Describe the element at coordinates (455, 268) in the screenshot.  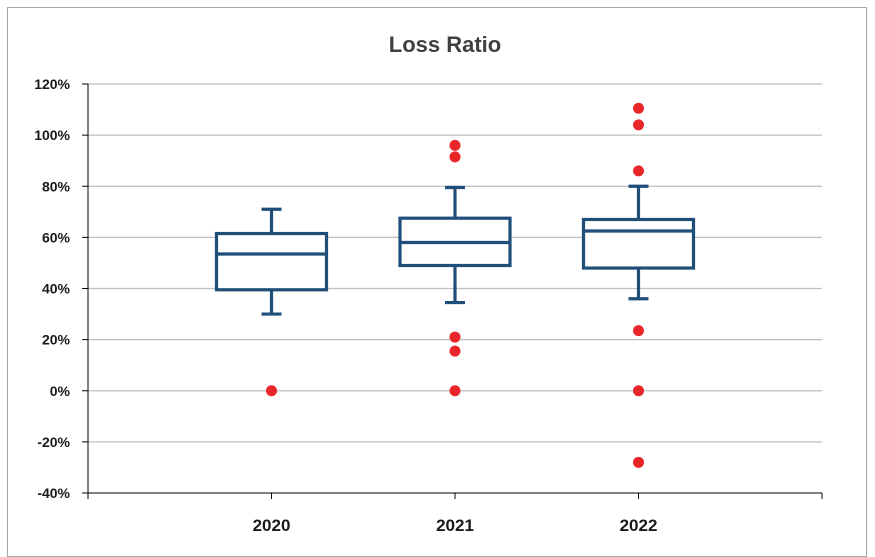
I see `box-plot-2021` at that location.